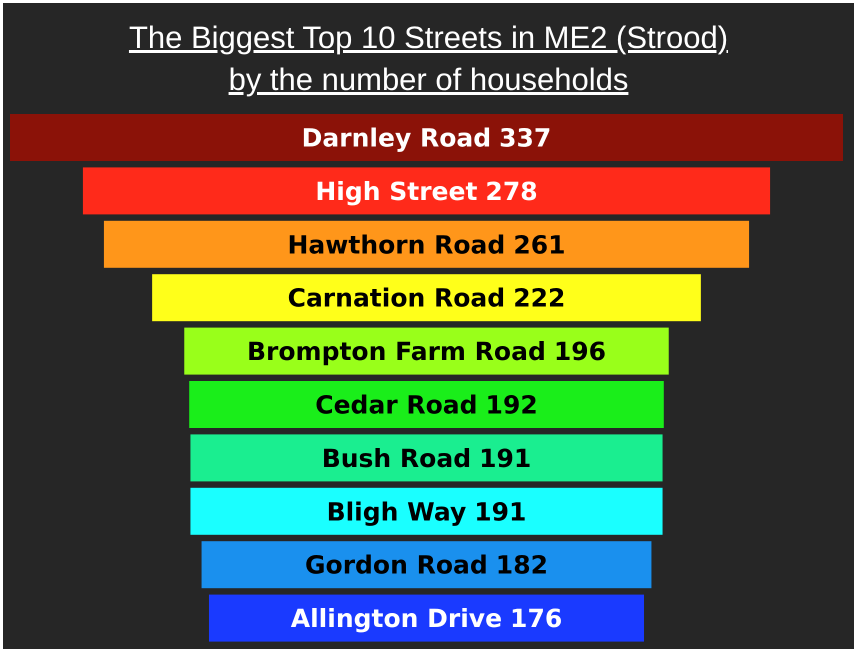  Describe the element at coordinates (525, 137) in the screenshot. I see `data-label: 337` at that location.